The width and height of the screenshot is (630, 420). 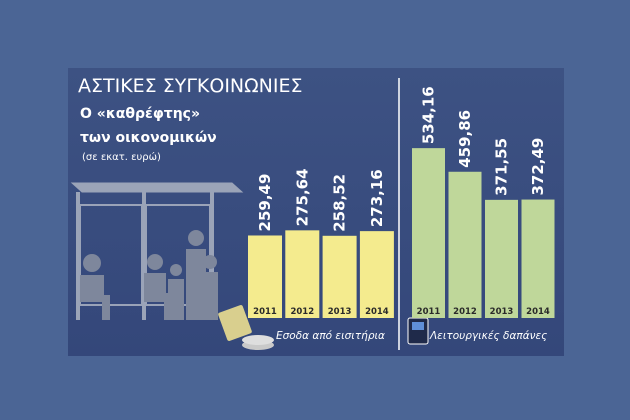 I want to click on unit-note: (σε εκατ. ευρώ), so click(x=121, y=157).